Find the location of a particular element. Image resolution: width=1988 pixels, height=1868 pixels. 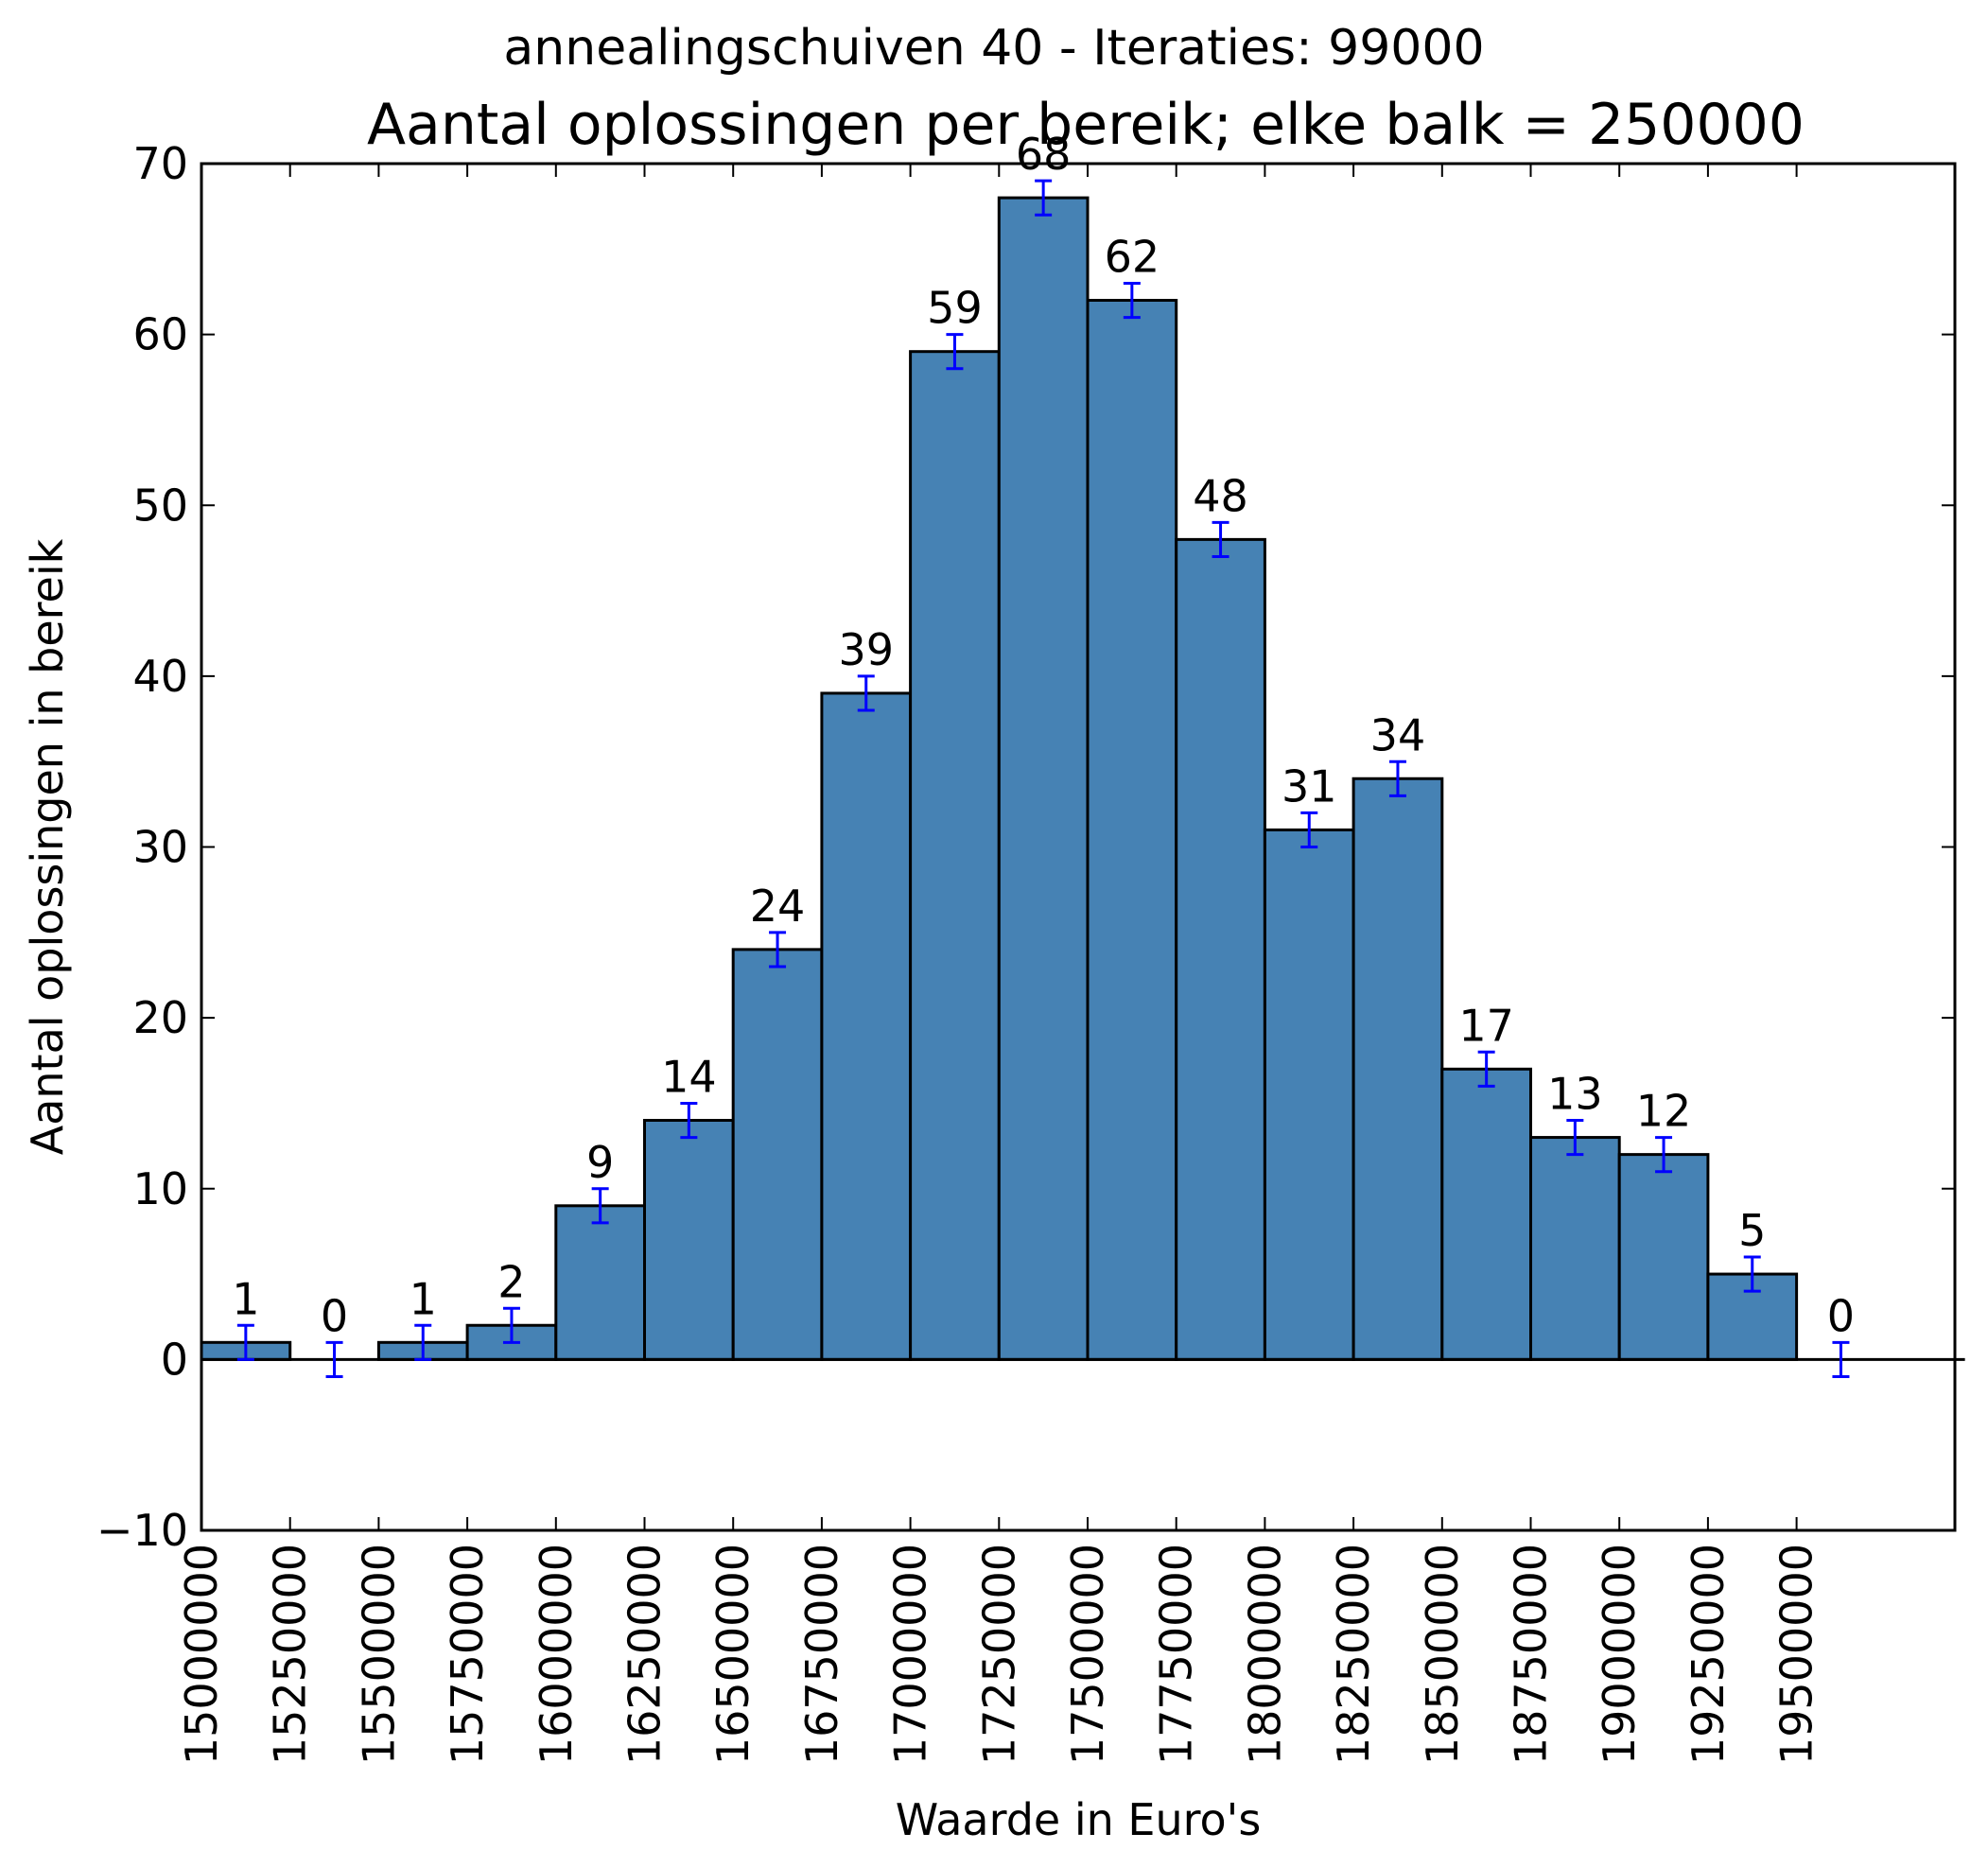

y-tick-label: 40 is located at coordinates (160, 677).